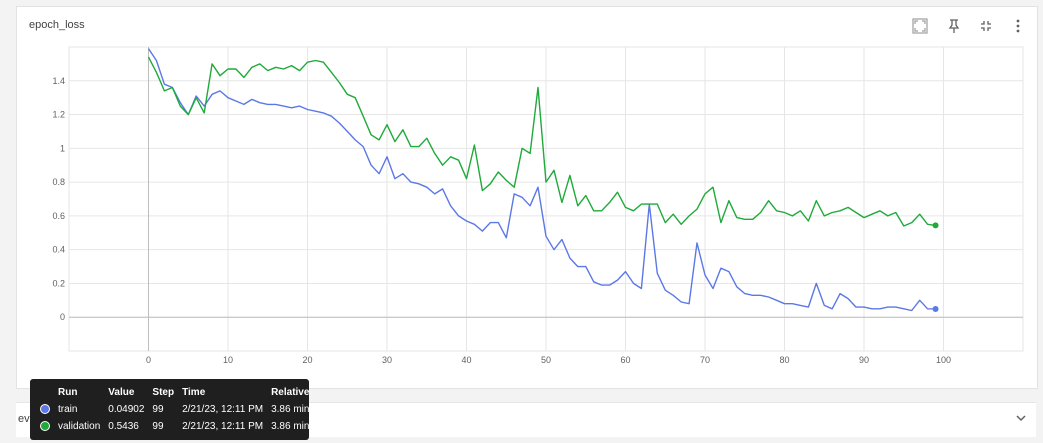 This screenshot has width=1043, height=443. Describe the element at coordinates (954, 26) in the screenshot. I see `pin-icon` at that location.